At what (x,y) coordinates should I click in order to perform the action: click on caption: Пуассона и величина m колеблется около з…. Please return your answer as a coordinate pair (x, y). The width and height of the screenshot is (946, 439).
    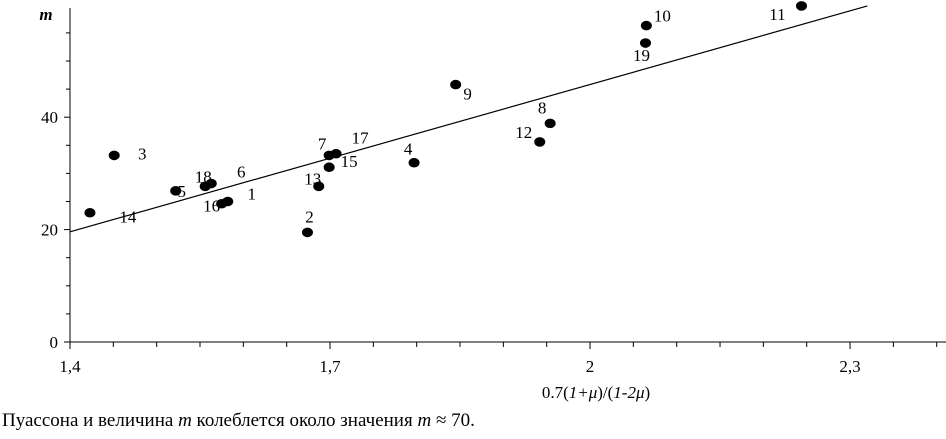
    Looking at the image, I should click on (238, 421).